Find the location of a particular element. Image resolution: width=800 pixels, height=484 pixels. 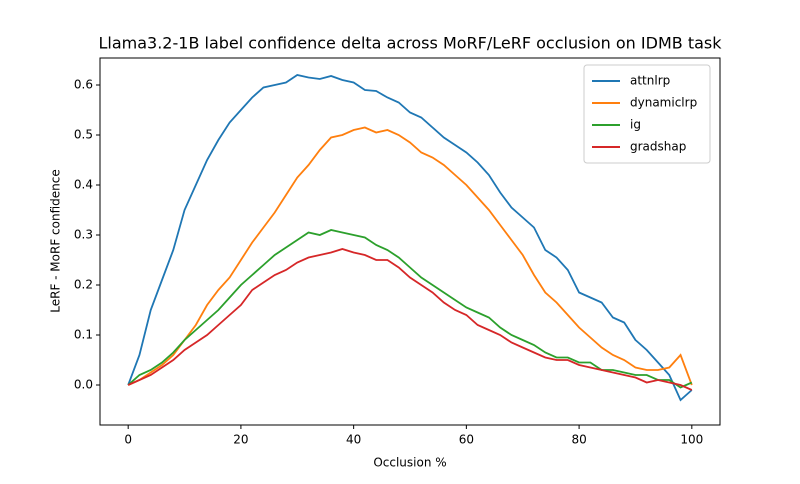

y-tick-label: 0.6 is located at coordinates (83, 85).